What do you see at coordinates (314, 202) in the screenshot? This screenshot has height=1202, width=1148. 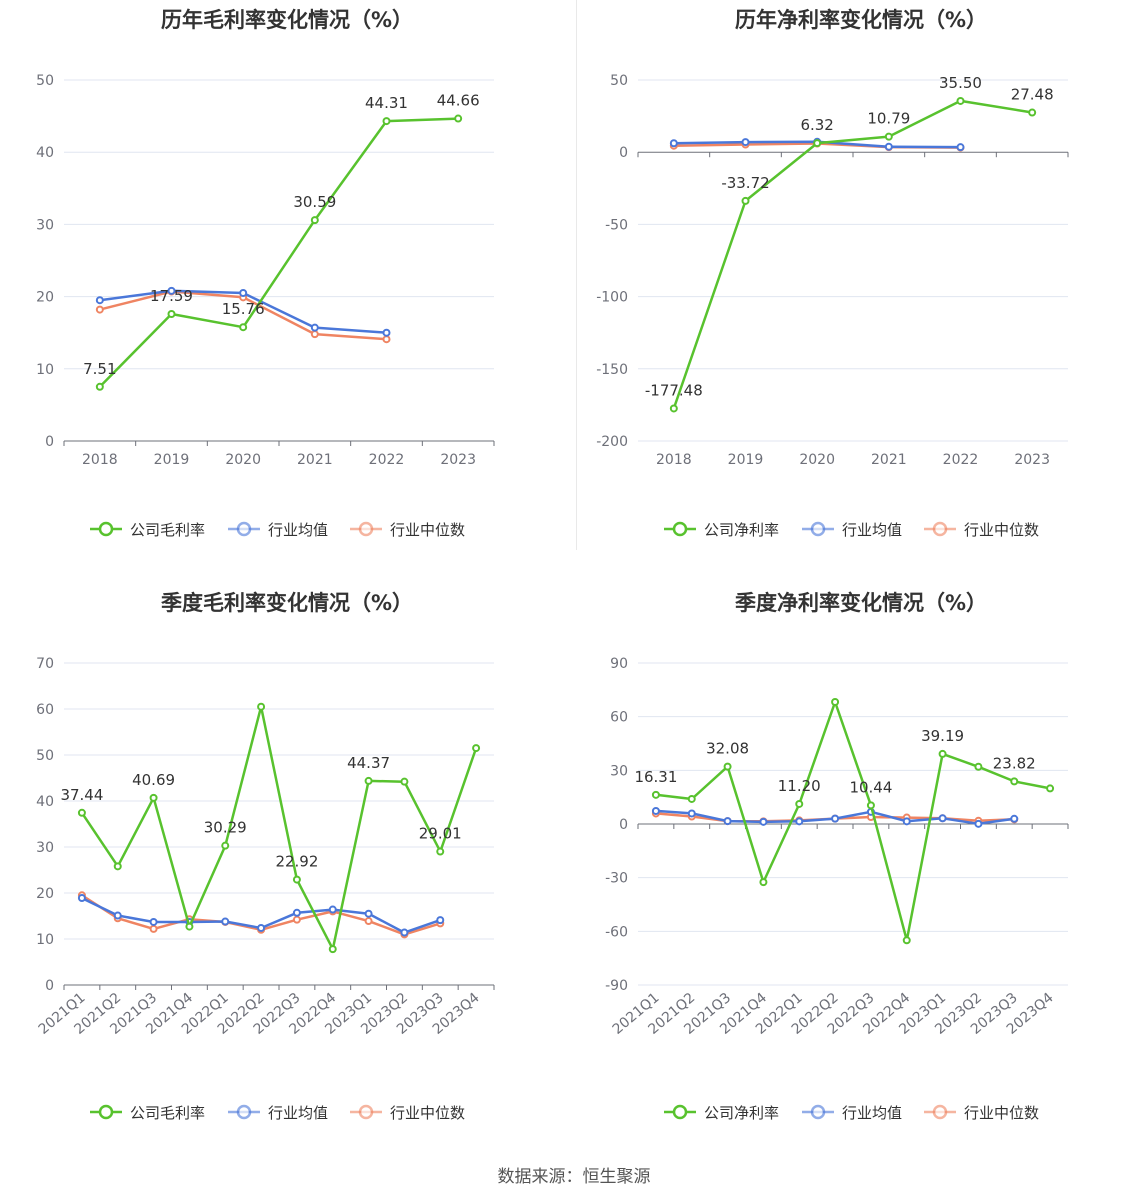 I see `data-label: 30.59` at bounding box center [314, 202].